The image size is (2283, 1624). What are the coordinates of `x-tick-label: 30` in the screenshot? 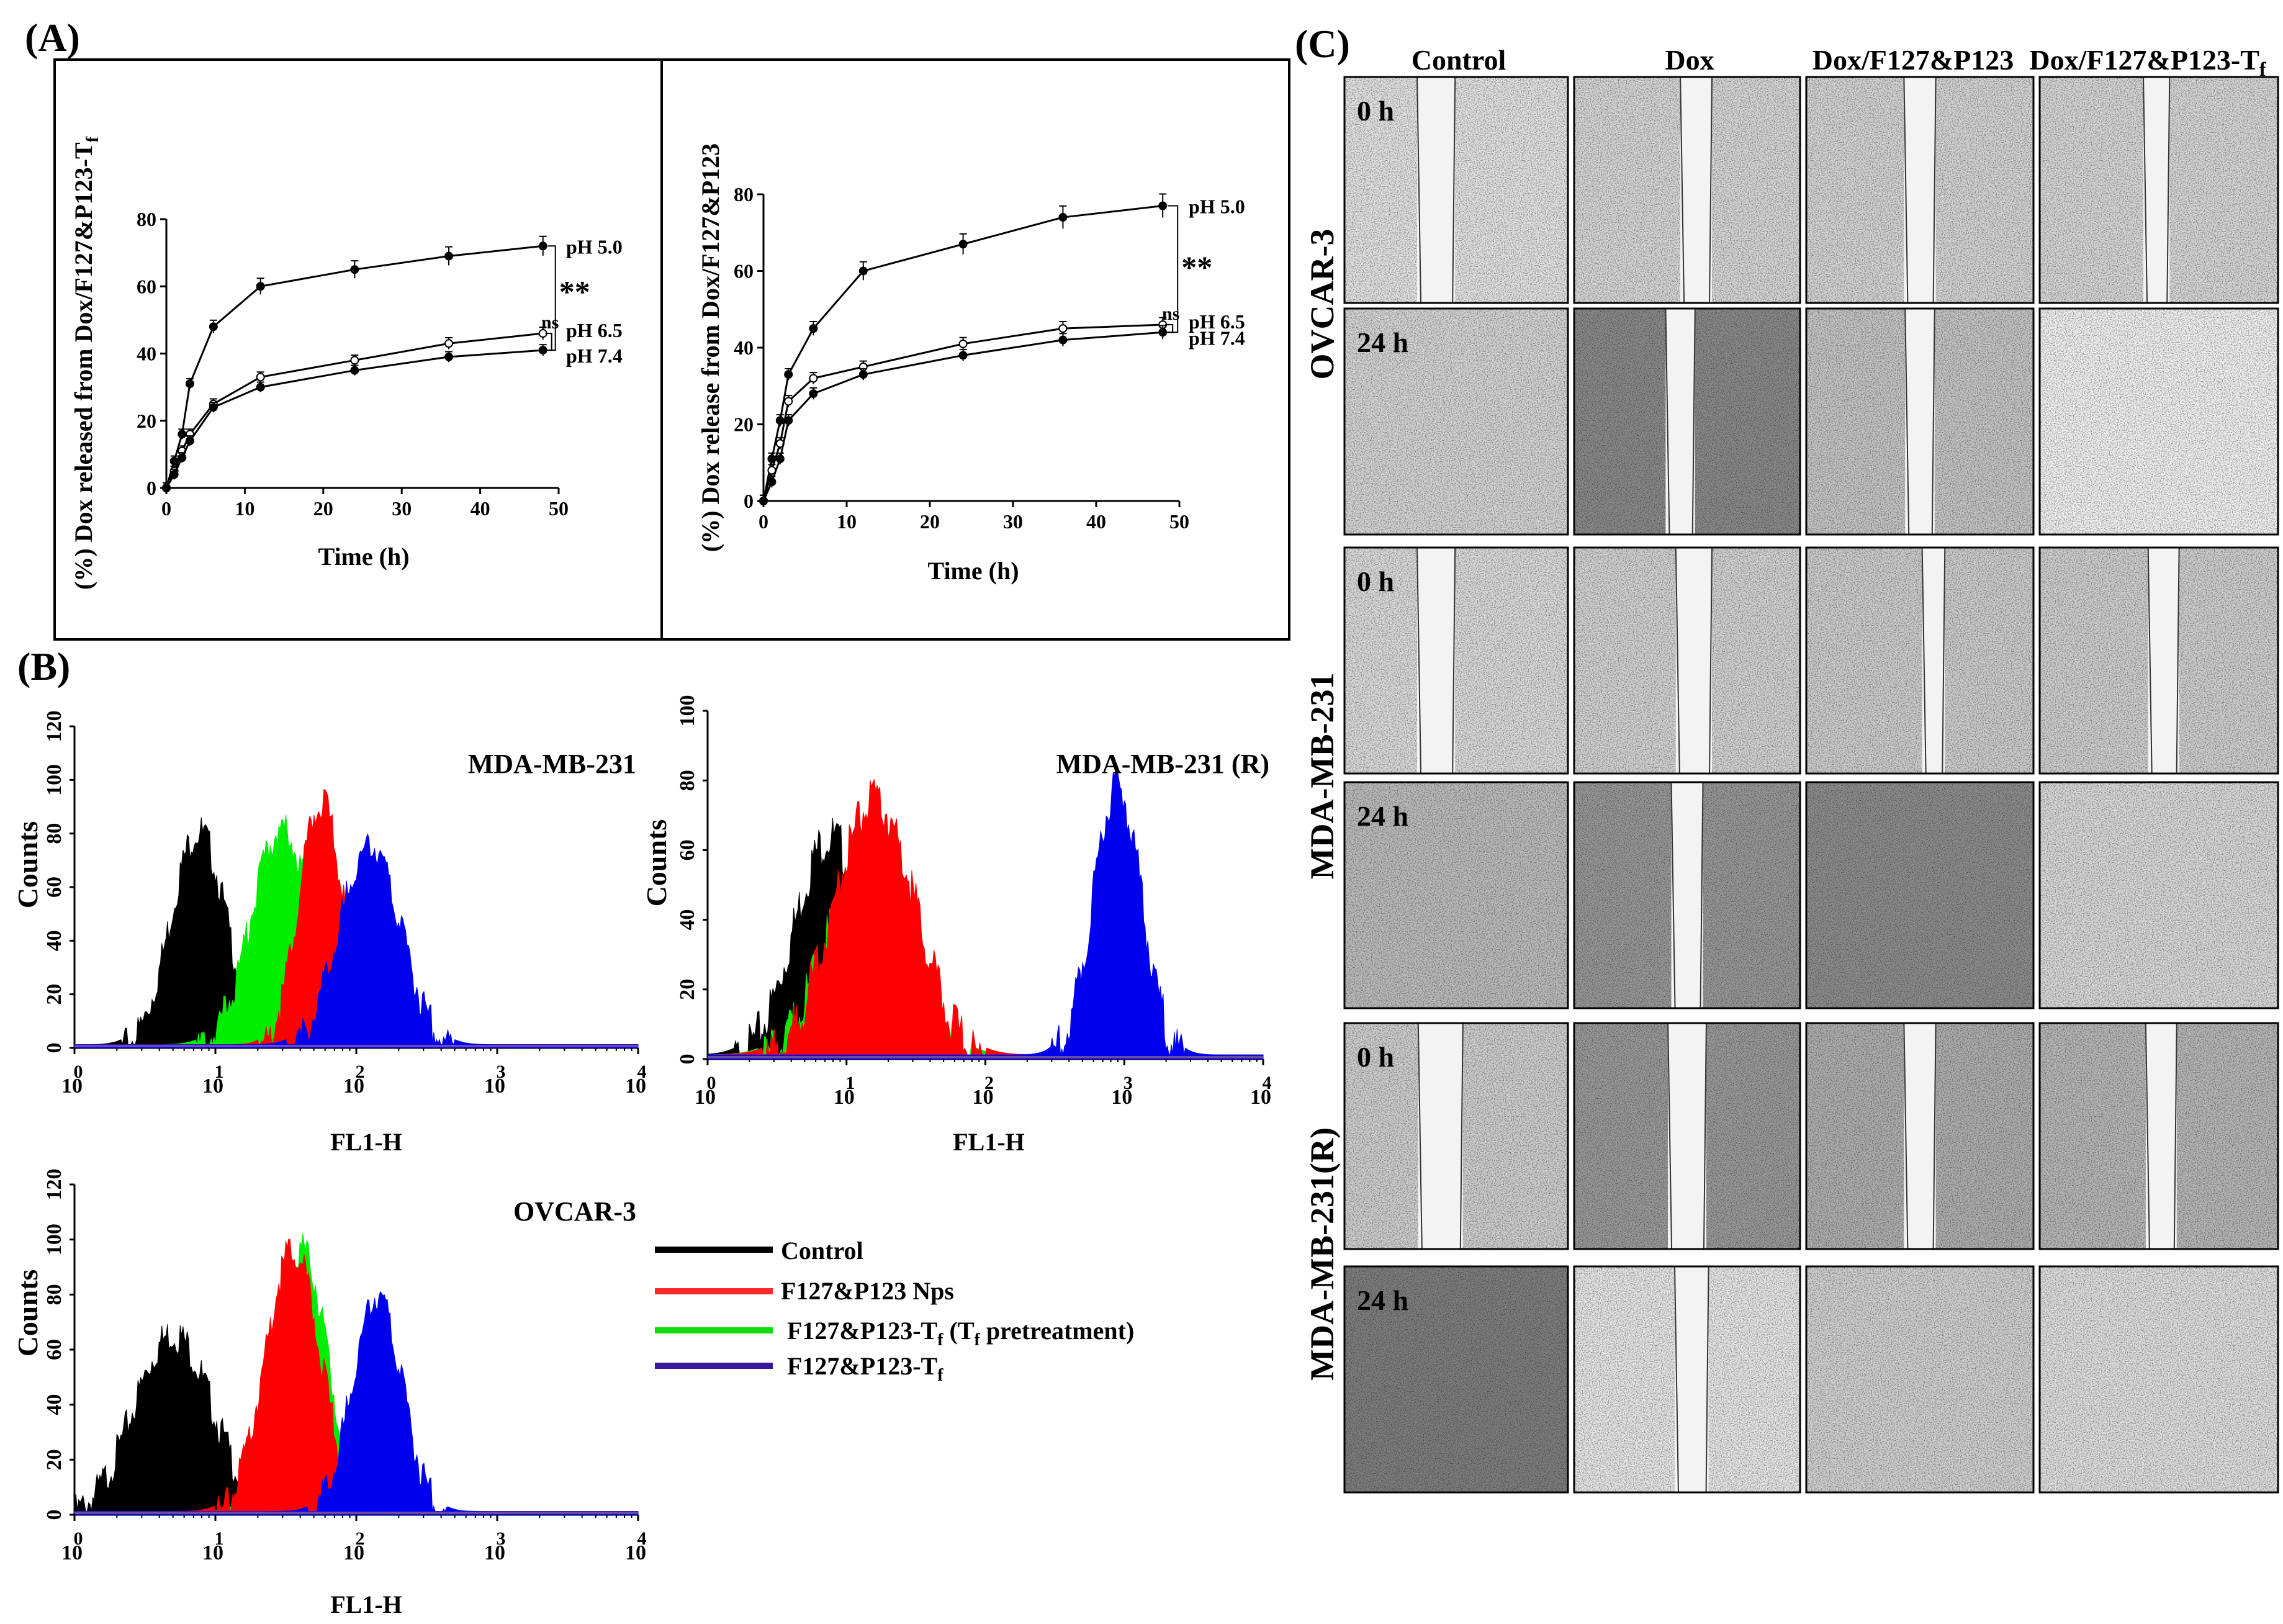 It's located at (1013, 521).